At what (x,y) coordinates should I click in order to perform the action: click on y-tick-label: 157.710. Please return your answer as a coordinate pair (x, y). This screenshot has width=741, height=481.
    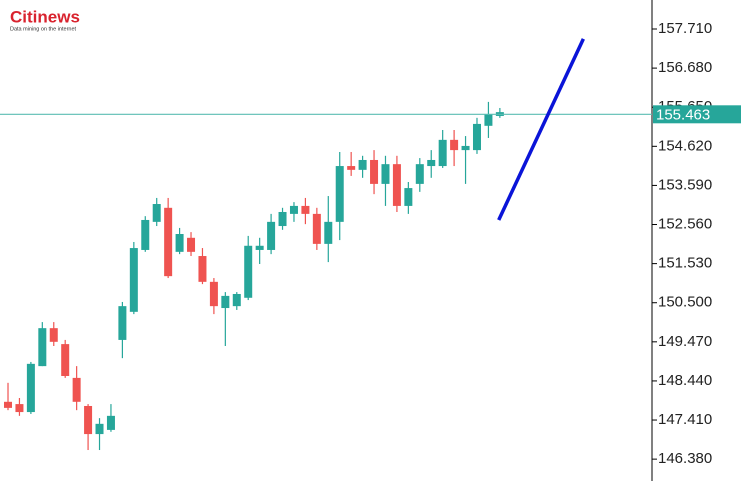
    Looking at the image, I should click on (685, 28).